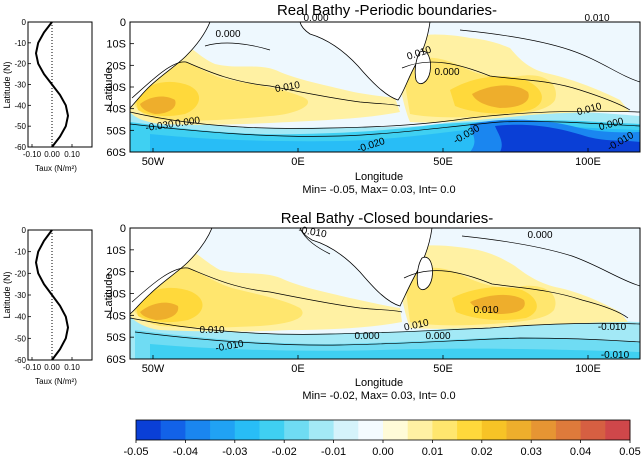 The image size is (644, 461). I want to click on wind-stress-curve, so click(52, 295).